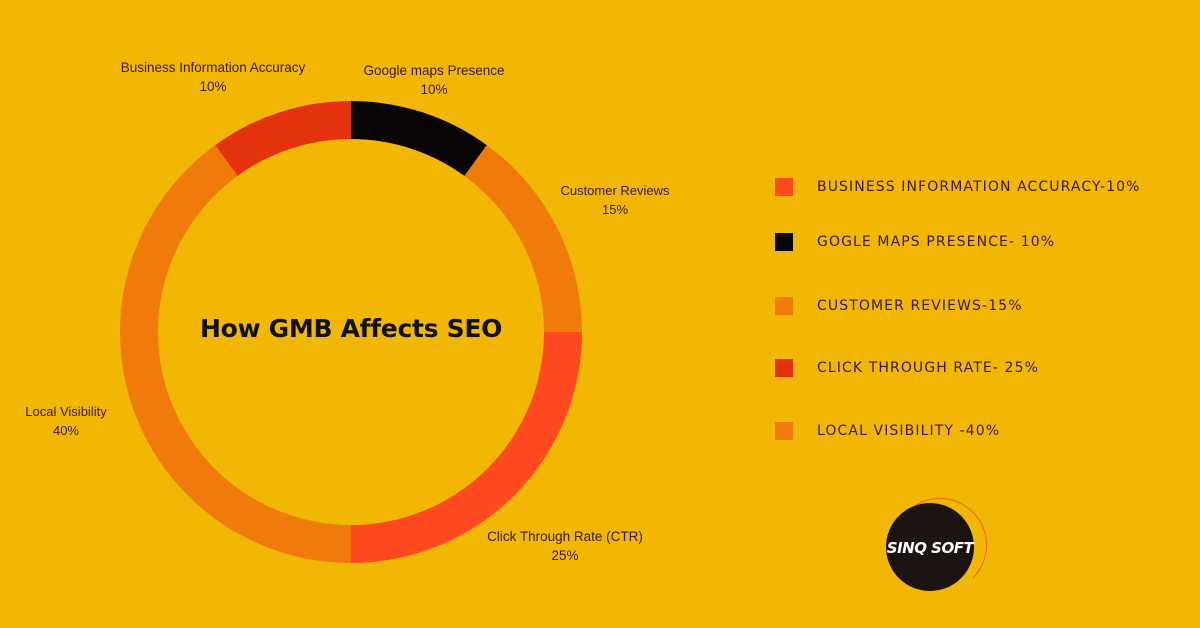 This screenshot has width=1200, height=628. I want to click on legend-item-business-info: BUSINESS INFORMATION ACCURACY-10%, so click(958, 187).